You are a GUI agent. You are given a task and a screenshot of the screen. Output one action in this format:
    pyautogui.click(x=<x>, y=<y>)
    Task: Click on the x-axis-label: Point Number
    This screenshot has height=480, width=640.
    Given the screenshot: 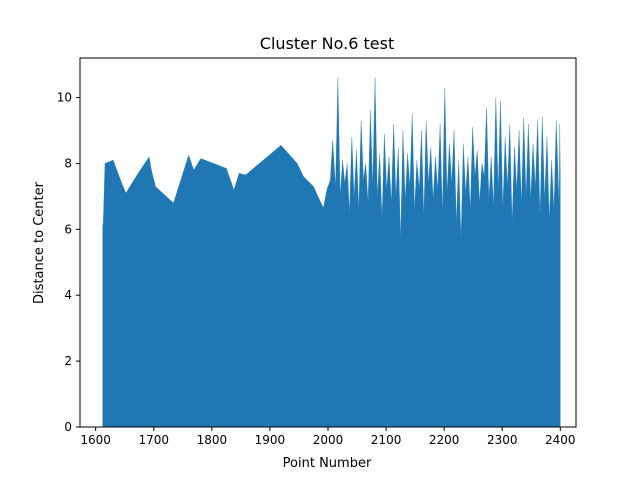 What is the action you would take?
    pyautogui.click(x=327, y=463)
    